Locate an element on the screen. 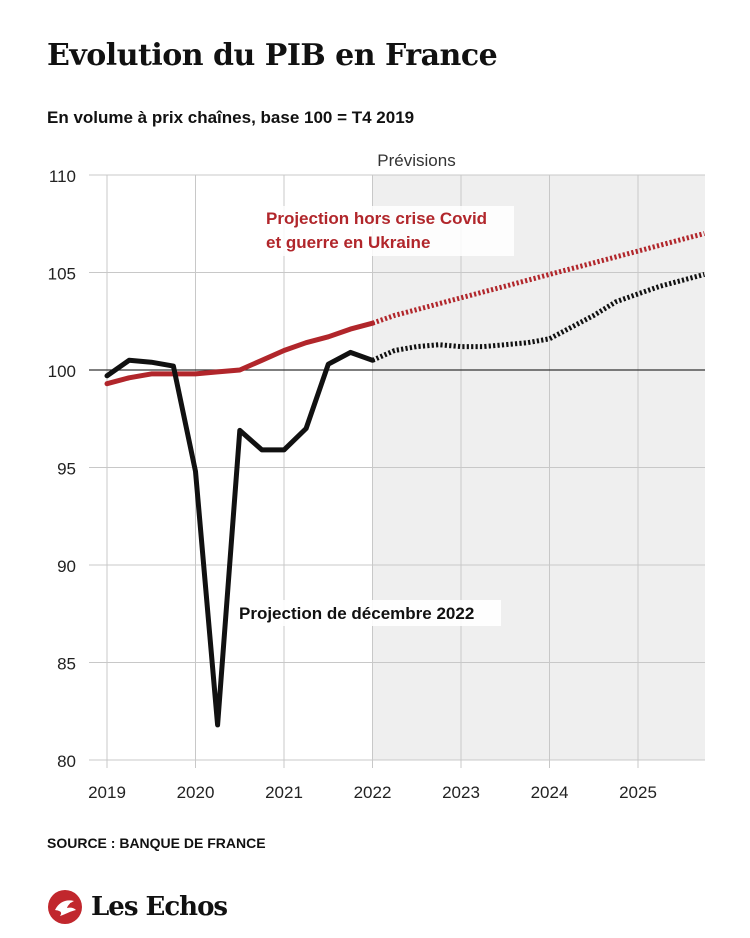 The width and height of the screenshot is (750, 938). y-axis-ticks: 80 85 90 95 100 105 110 is located at coordinates (62, 469).